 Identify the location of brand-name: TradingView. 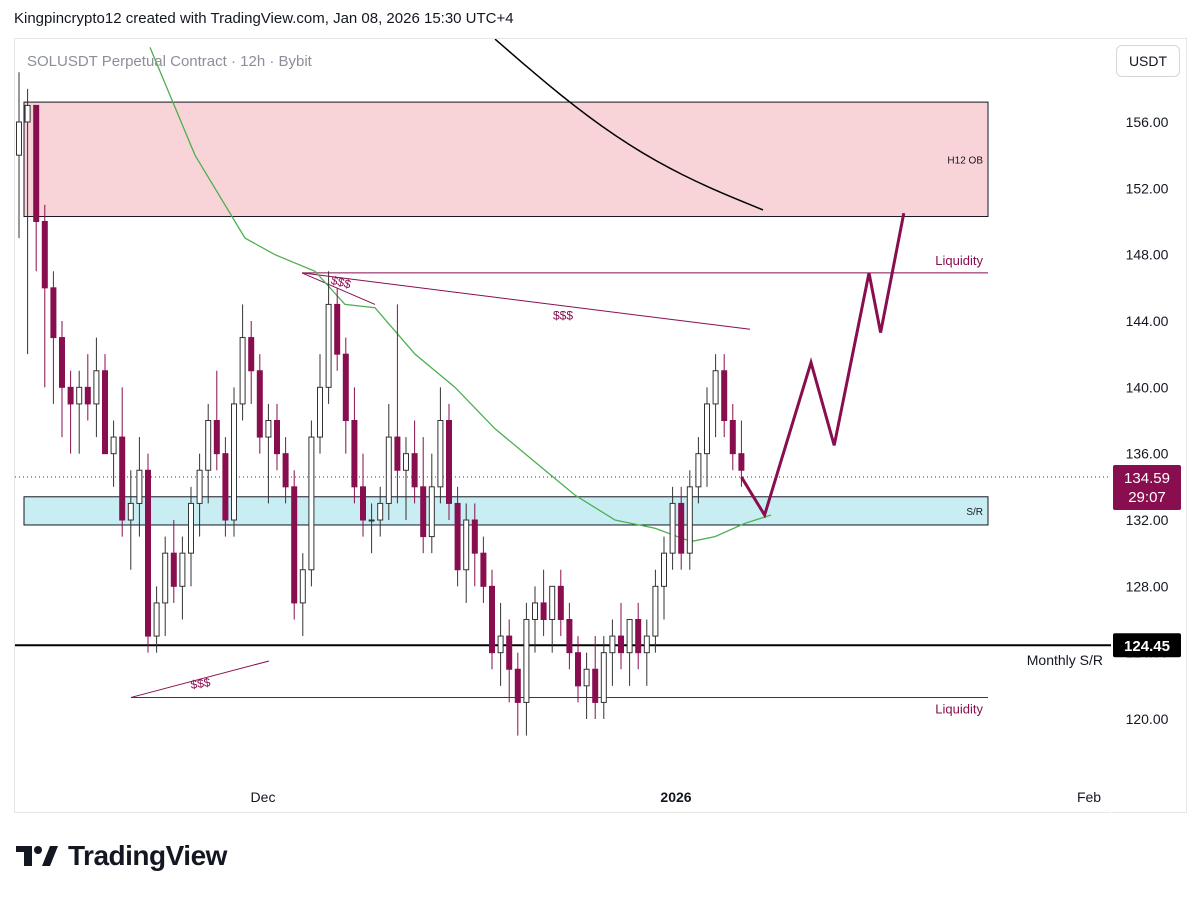
(147, 855).